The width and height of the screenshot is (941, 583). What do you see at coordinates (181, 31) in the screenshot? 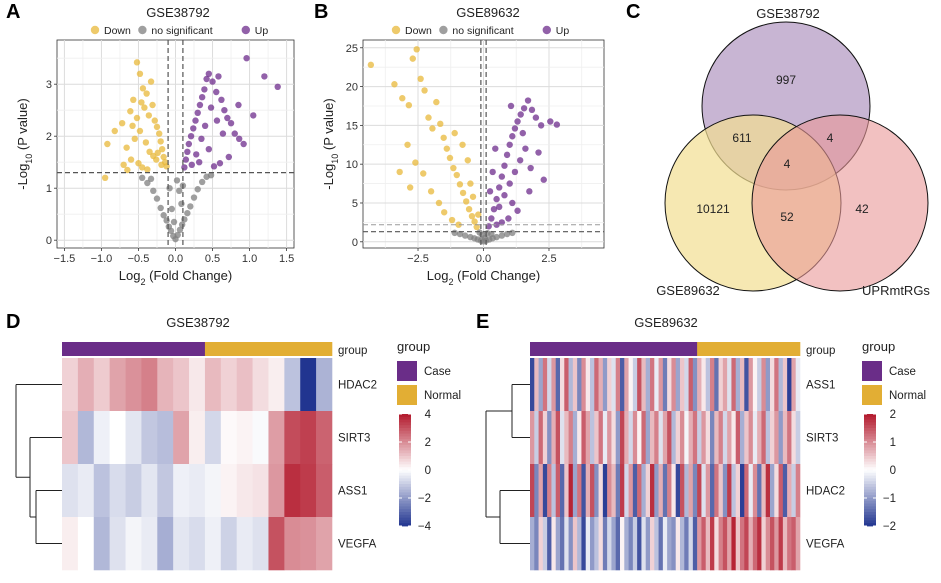
I see `legend-label-1: no significant` at bounding box center [181, 31].